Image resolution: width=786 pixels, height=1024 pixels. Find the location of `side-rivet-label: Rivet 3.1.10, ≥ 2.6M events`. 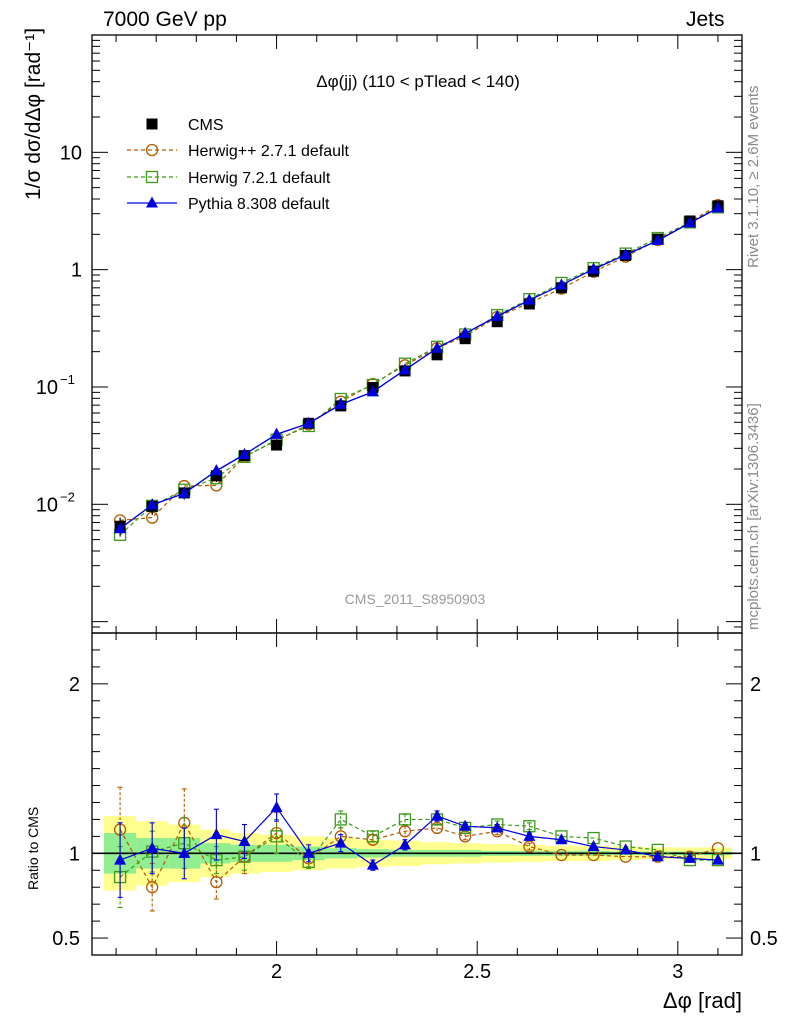

side-rivet-label: Rivet 3.1.10, ≥ 2.6M events is located at coordinates (753, 177).